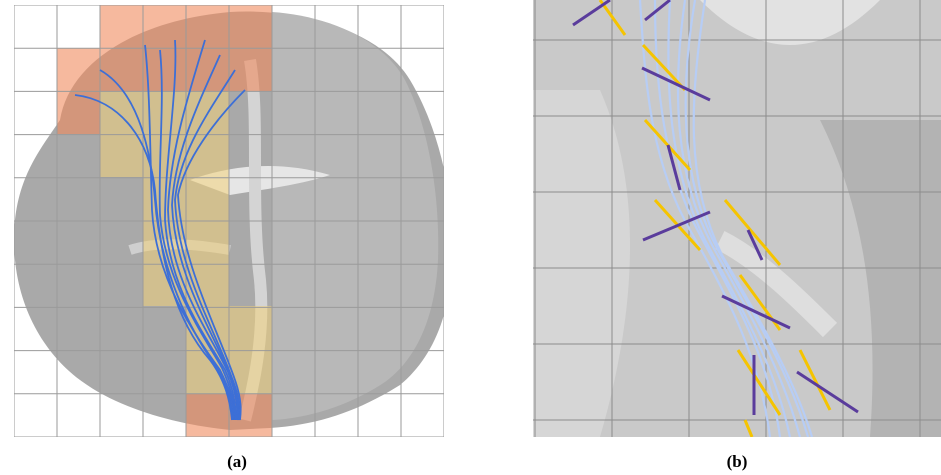 Image resolution: width=941 pixels, height=475 pixels. What do you see at coordinates (737, 461) in the screenshot?
I see `panel-caption: (b)` at bounding box center [737, 461].